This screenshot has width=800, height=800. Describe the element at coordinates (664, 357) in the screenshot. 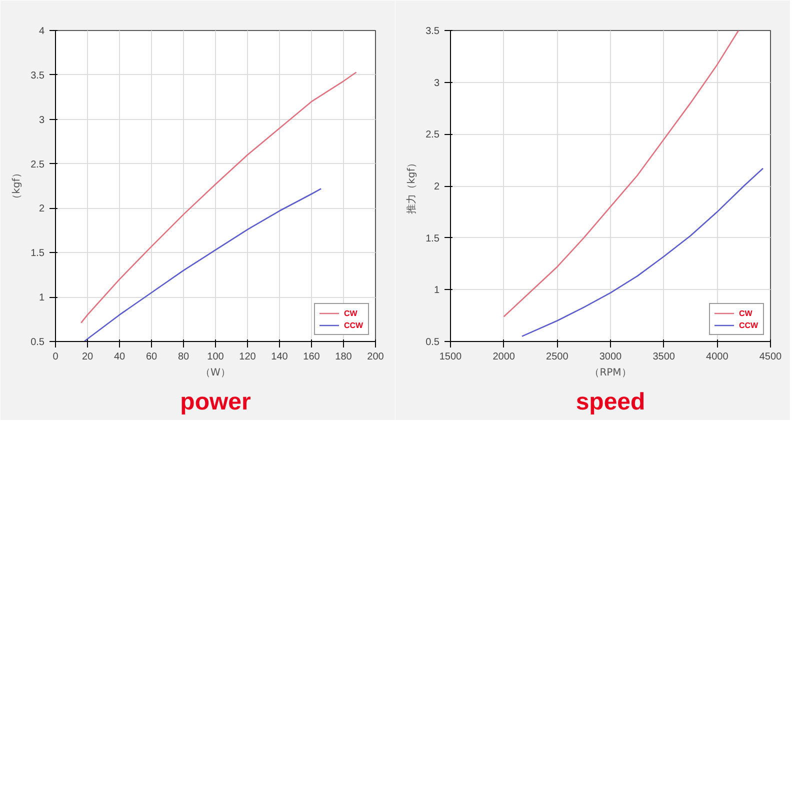

I see `x-tick-label: 3500` at that location.